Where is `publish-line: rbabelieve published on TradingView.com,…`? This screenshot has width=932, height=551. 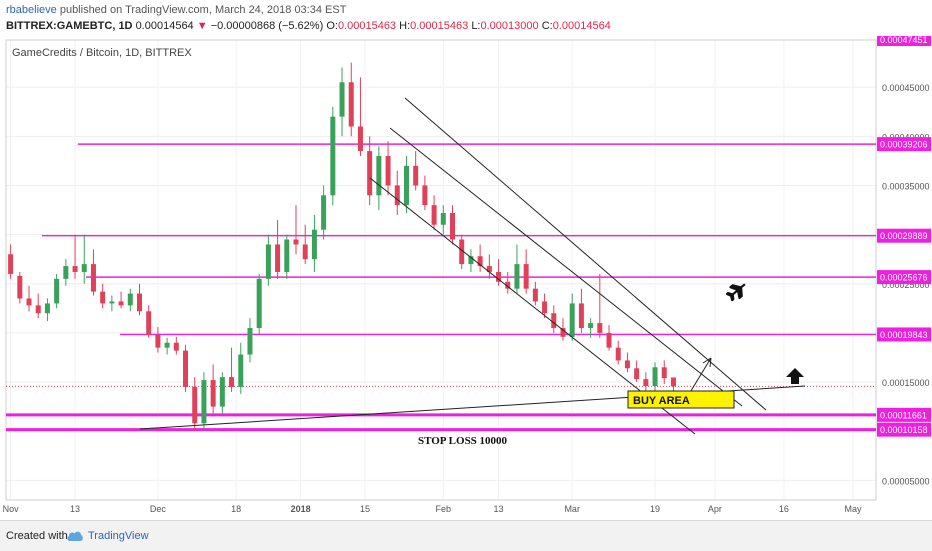
publish-line: rbabelieve published on TradingView.com,… is located at coordinates (176, 10).